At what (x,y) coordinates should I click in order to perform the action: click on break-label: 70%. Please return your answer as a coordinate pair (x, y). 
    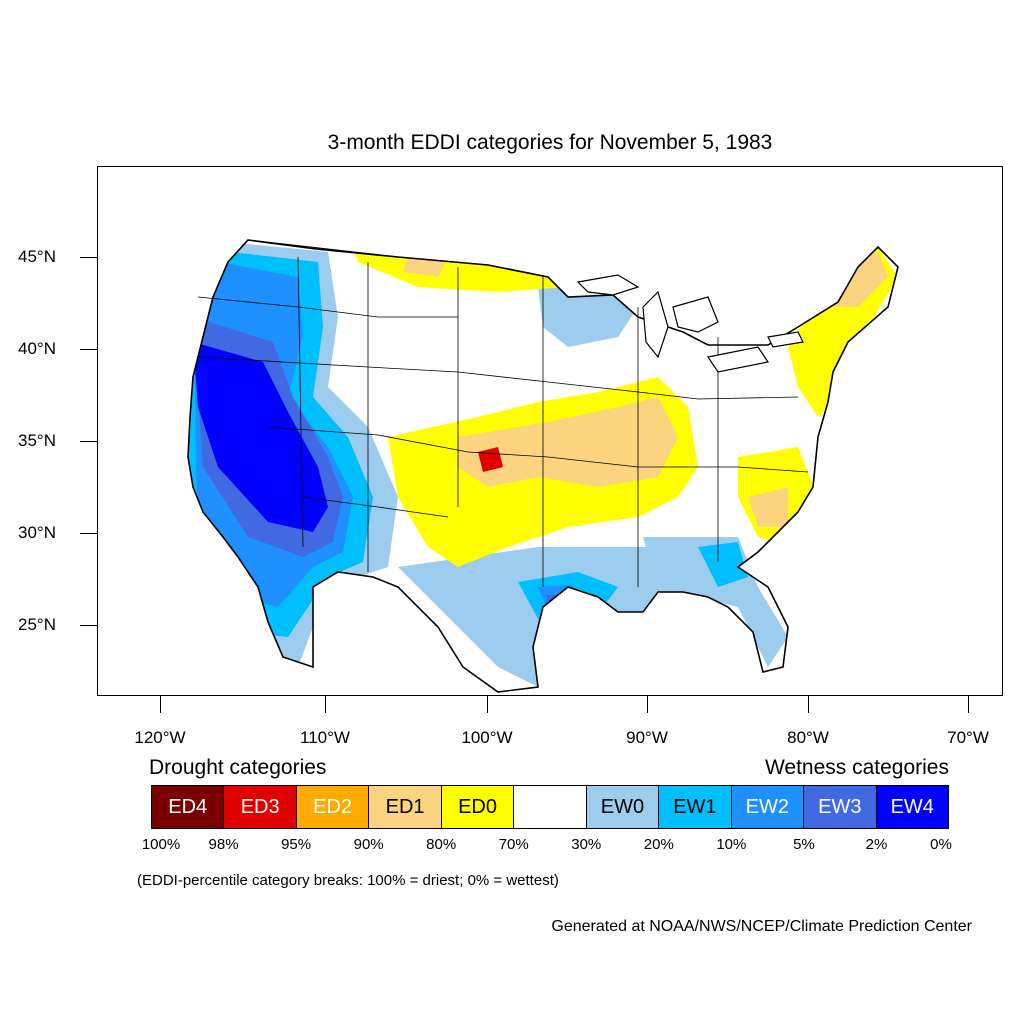
    Looking at the image, I should click on (513, 844).